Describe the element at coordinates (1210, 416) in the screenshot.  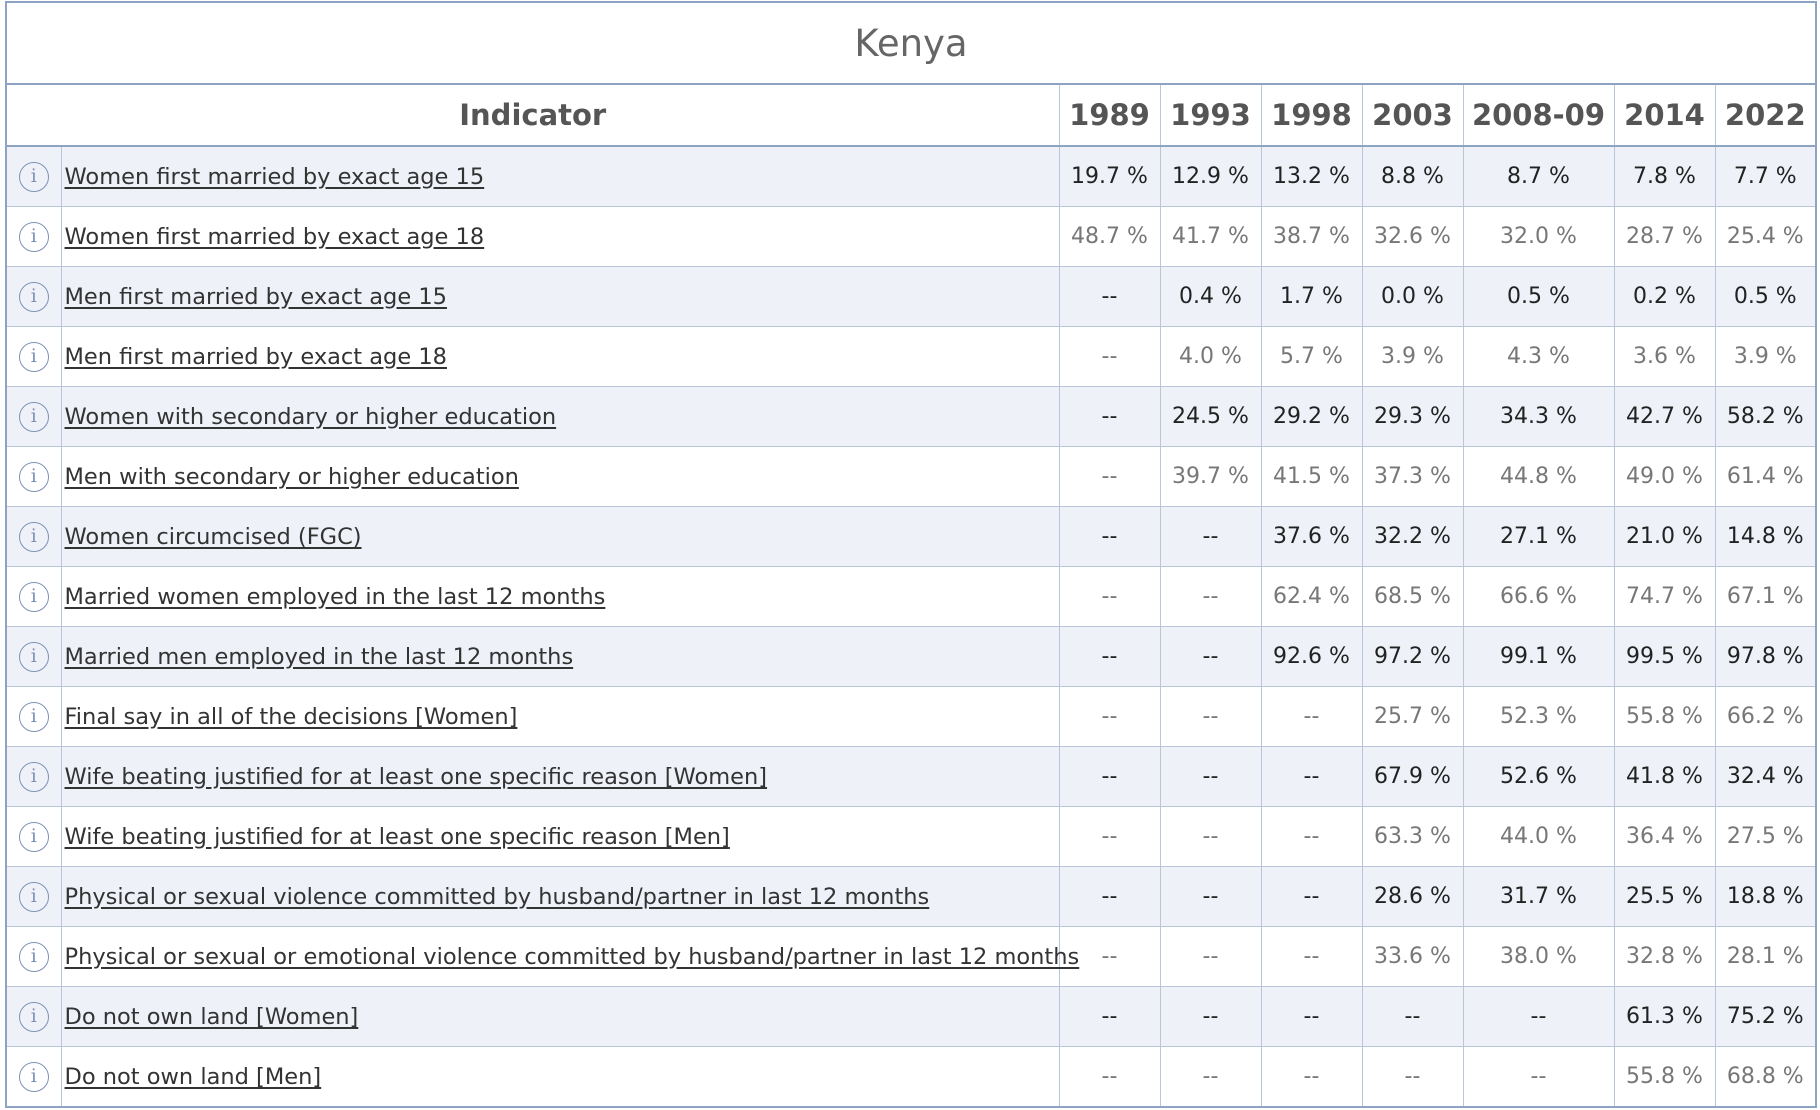
I see `value-cell: 24.5 %` at that location.